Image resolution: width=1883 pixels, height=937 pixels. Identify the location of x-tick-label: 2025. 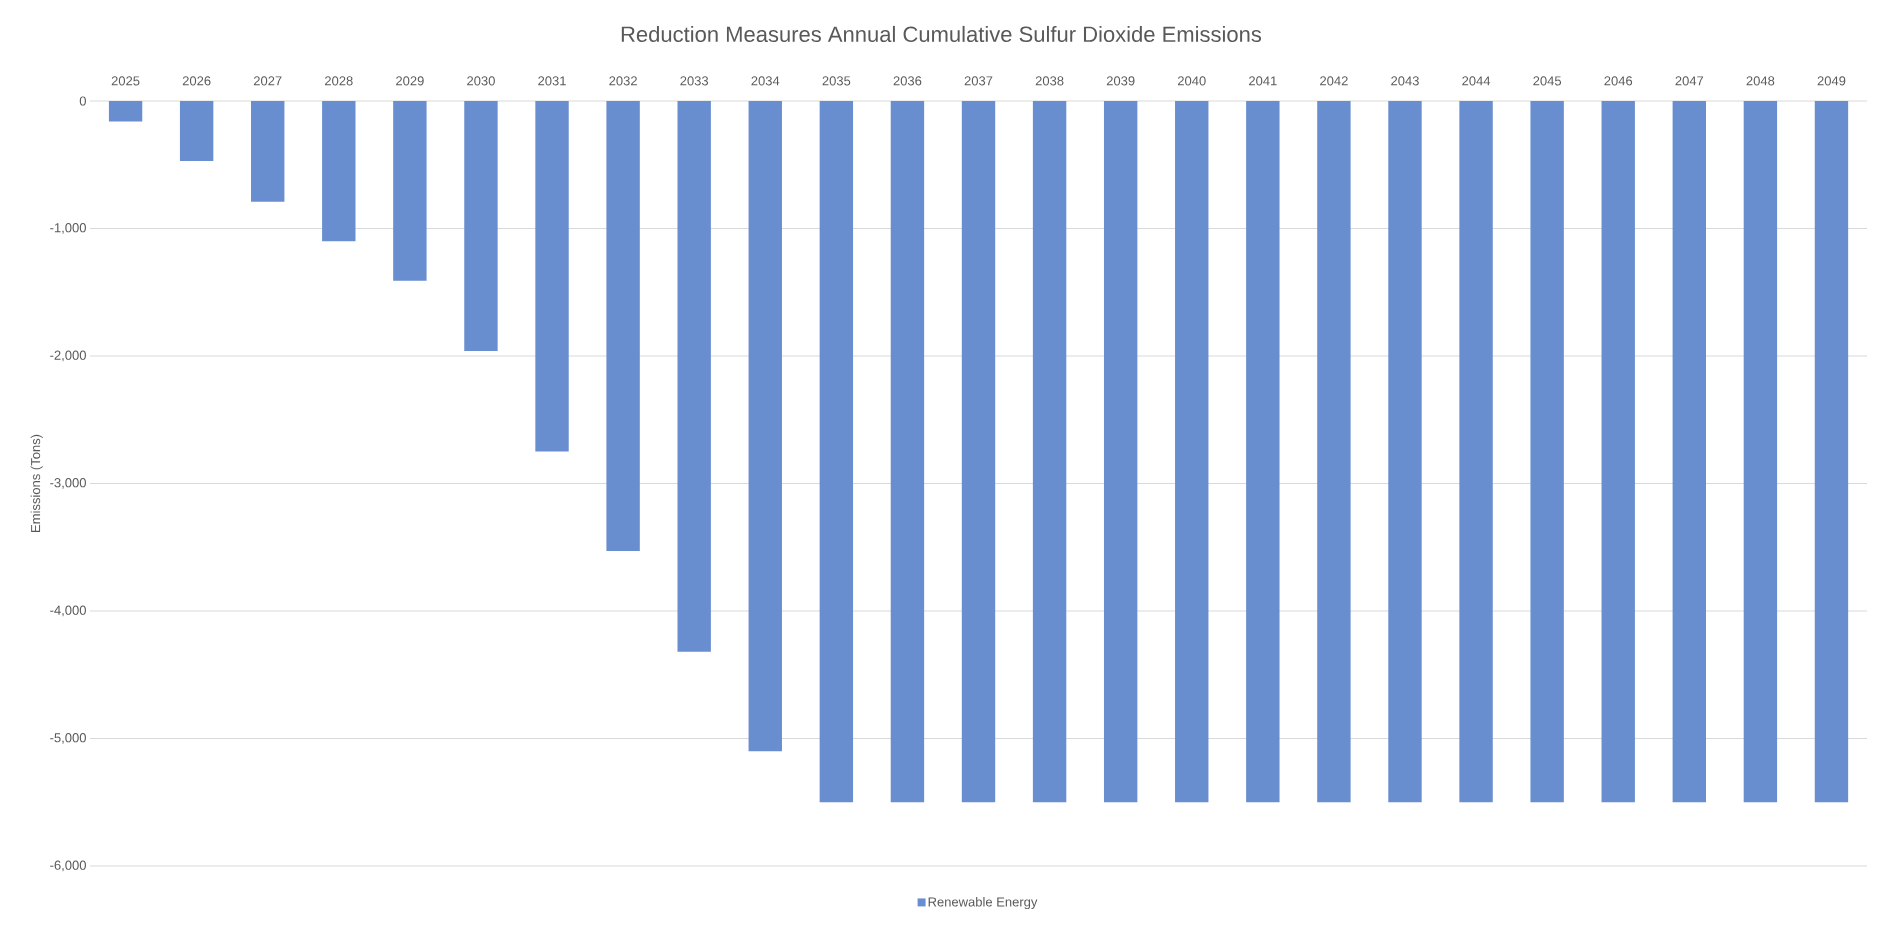
(125, 81).